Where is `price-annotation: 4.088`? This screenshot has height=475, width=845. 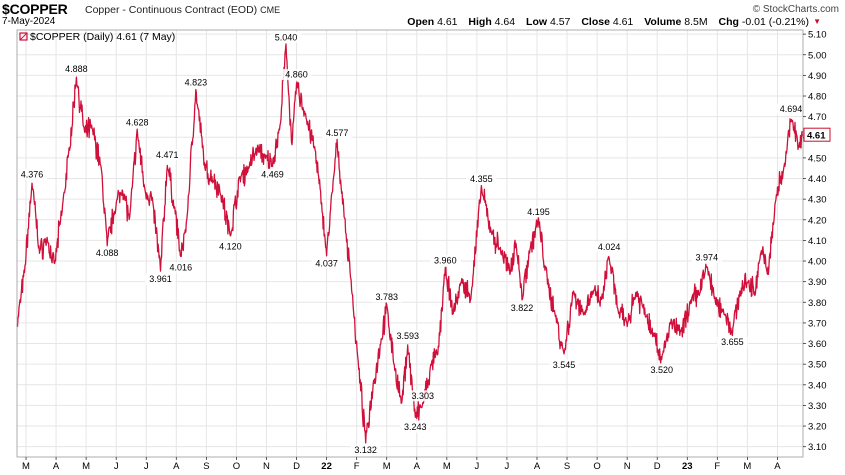
price-annotation: 4.088 is located at coordinates (107, 253).